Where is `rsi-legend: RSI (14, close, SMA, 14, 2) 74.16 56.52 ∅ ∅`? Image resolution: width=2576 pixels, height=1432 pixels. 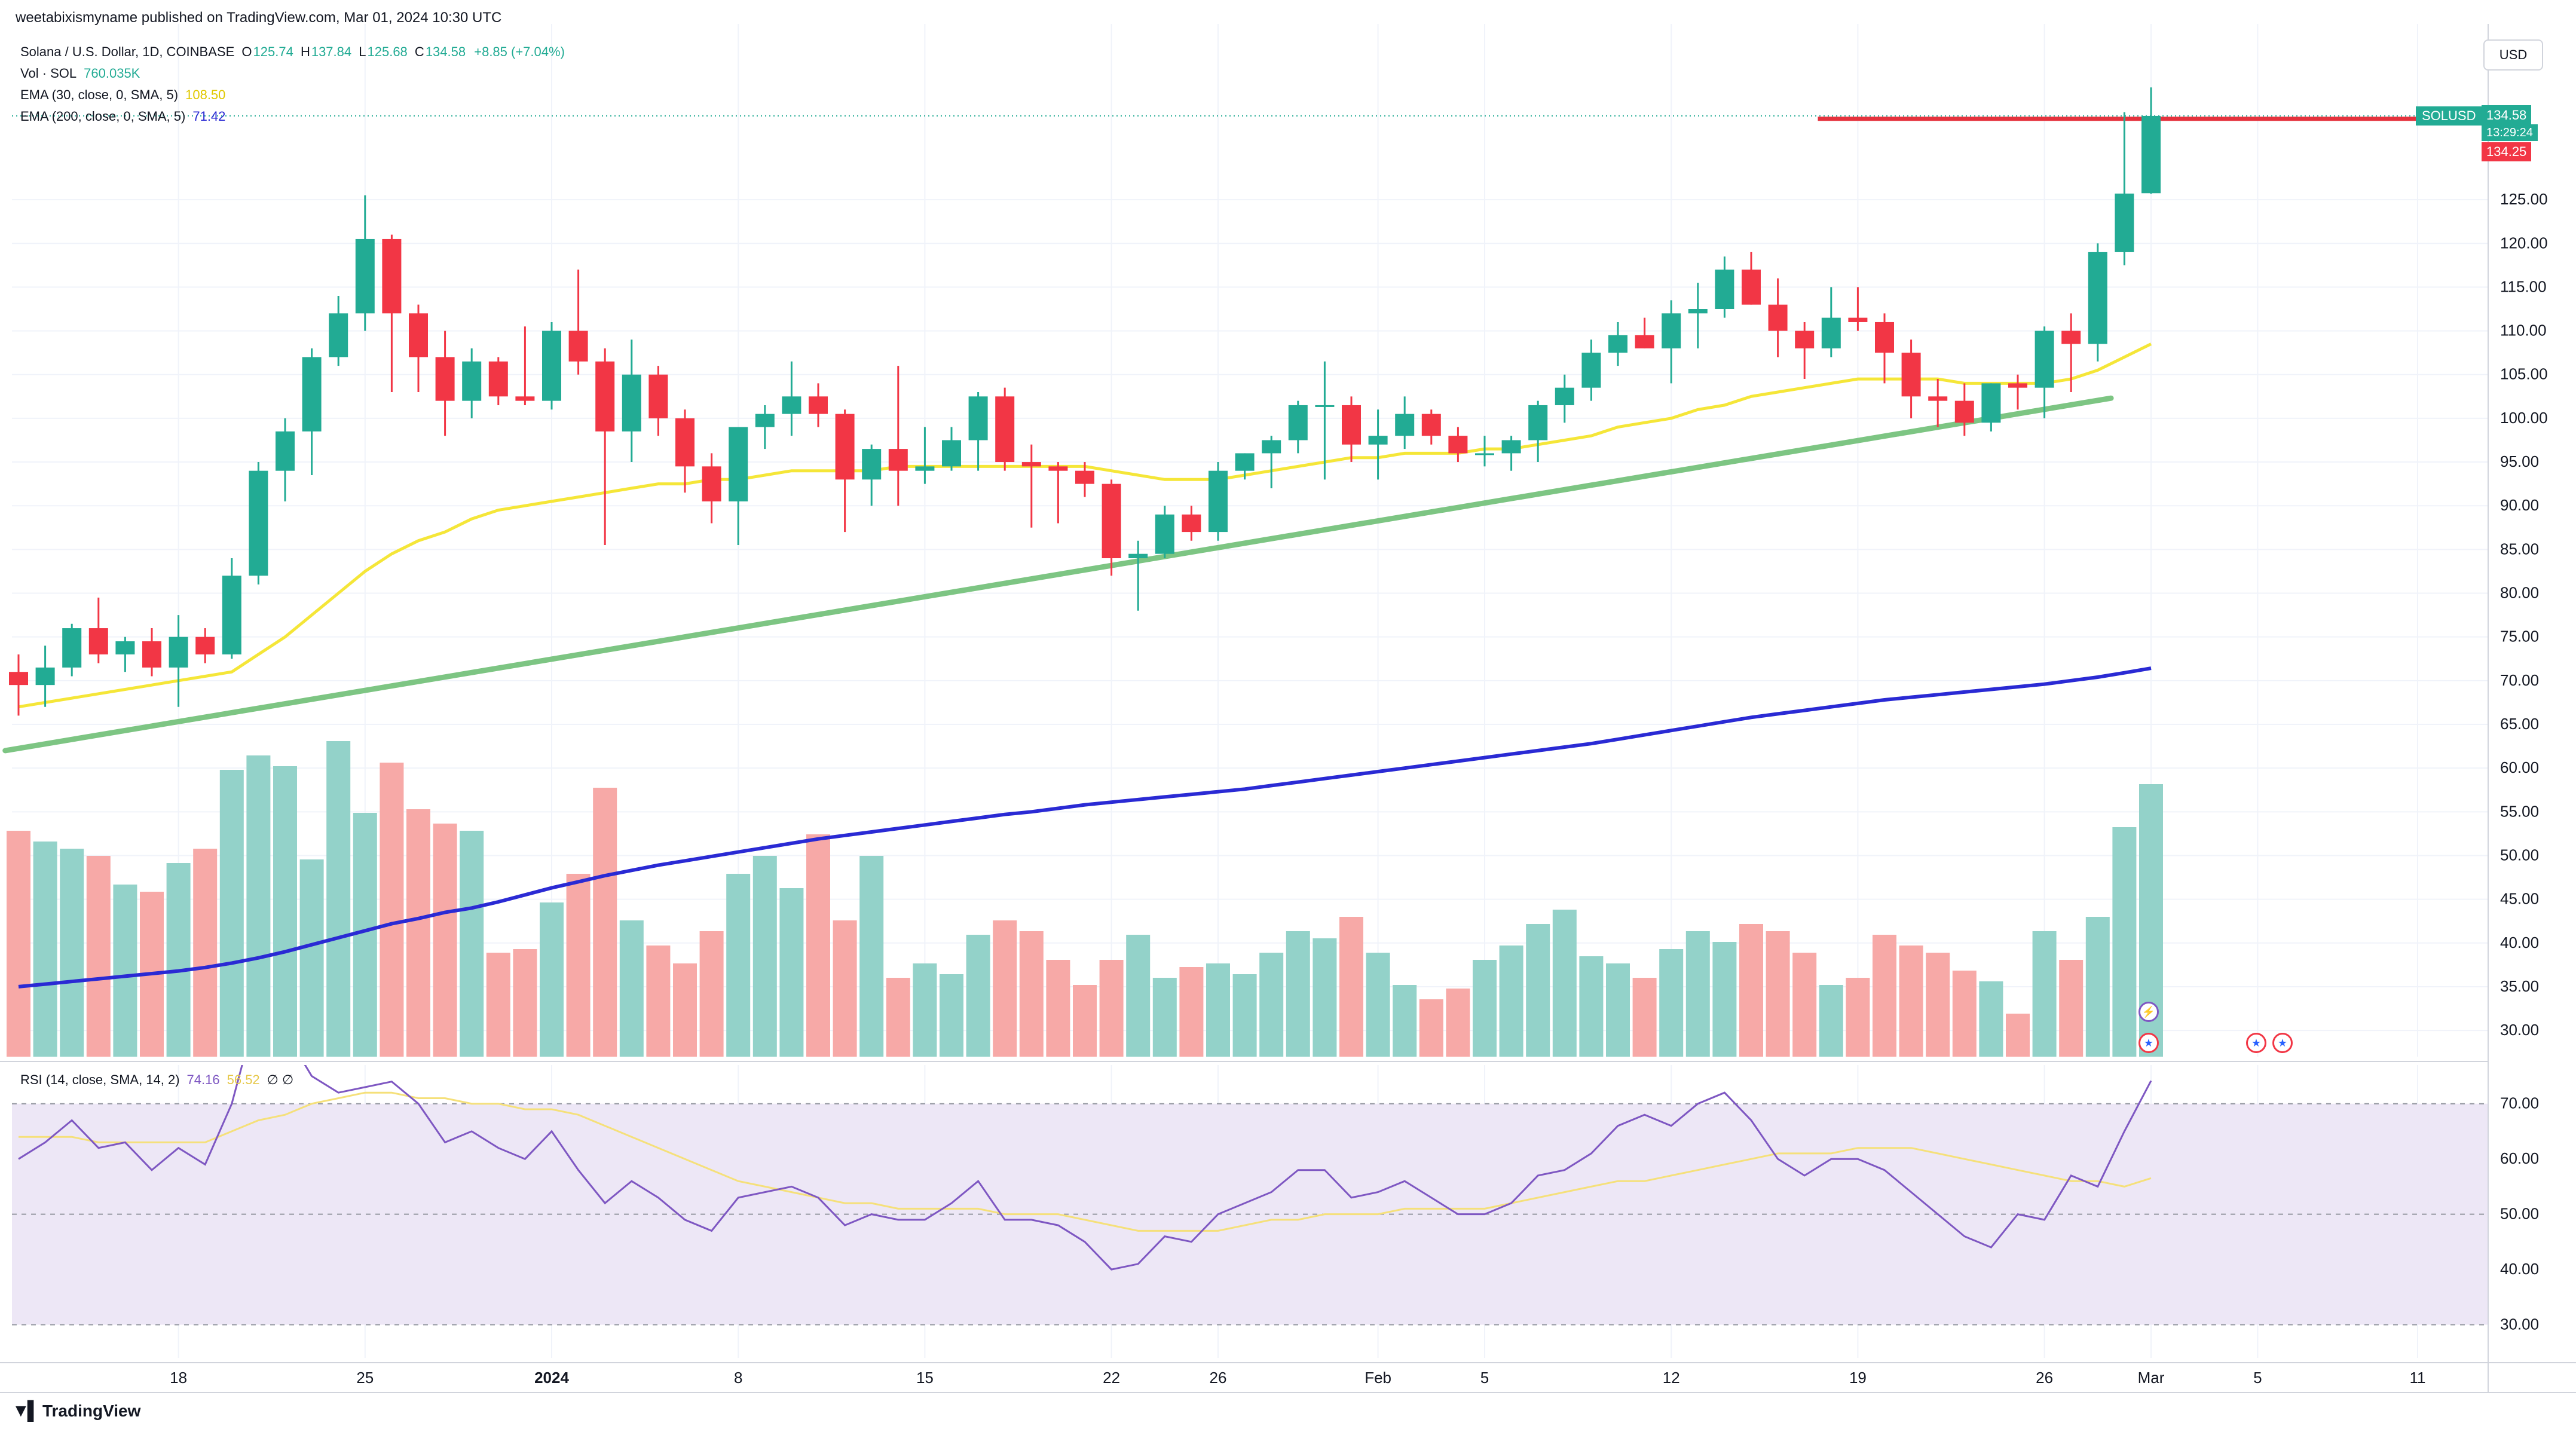 rsi-legend: RSI (14, close, SMA, 14, 2) 74.16 56.52 ∅ ∅ is located at coordinates (156, 1080).